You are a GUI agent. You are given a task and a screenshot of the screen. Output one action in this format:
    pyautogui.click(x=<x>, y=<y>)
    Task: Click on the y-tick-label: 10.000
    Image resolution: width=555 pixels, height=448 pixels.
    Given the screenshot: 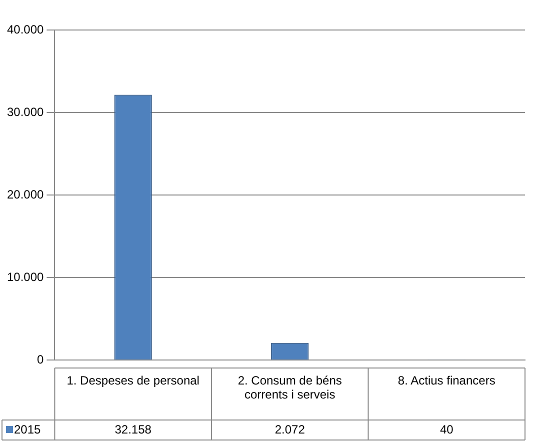 What is the action you would take?
    pyautogui.click(x=25, y=277)
    